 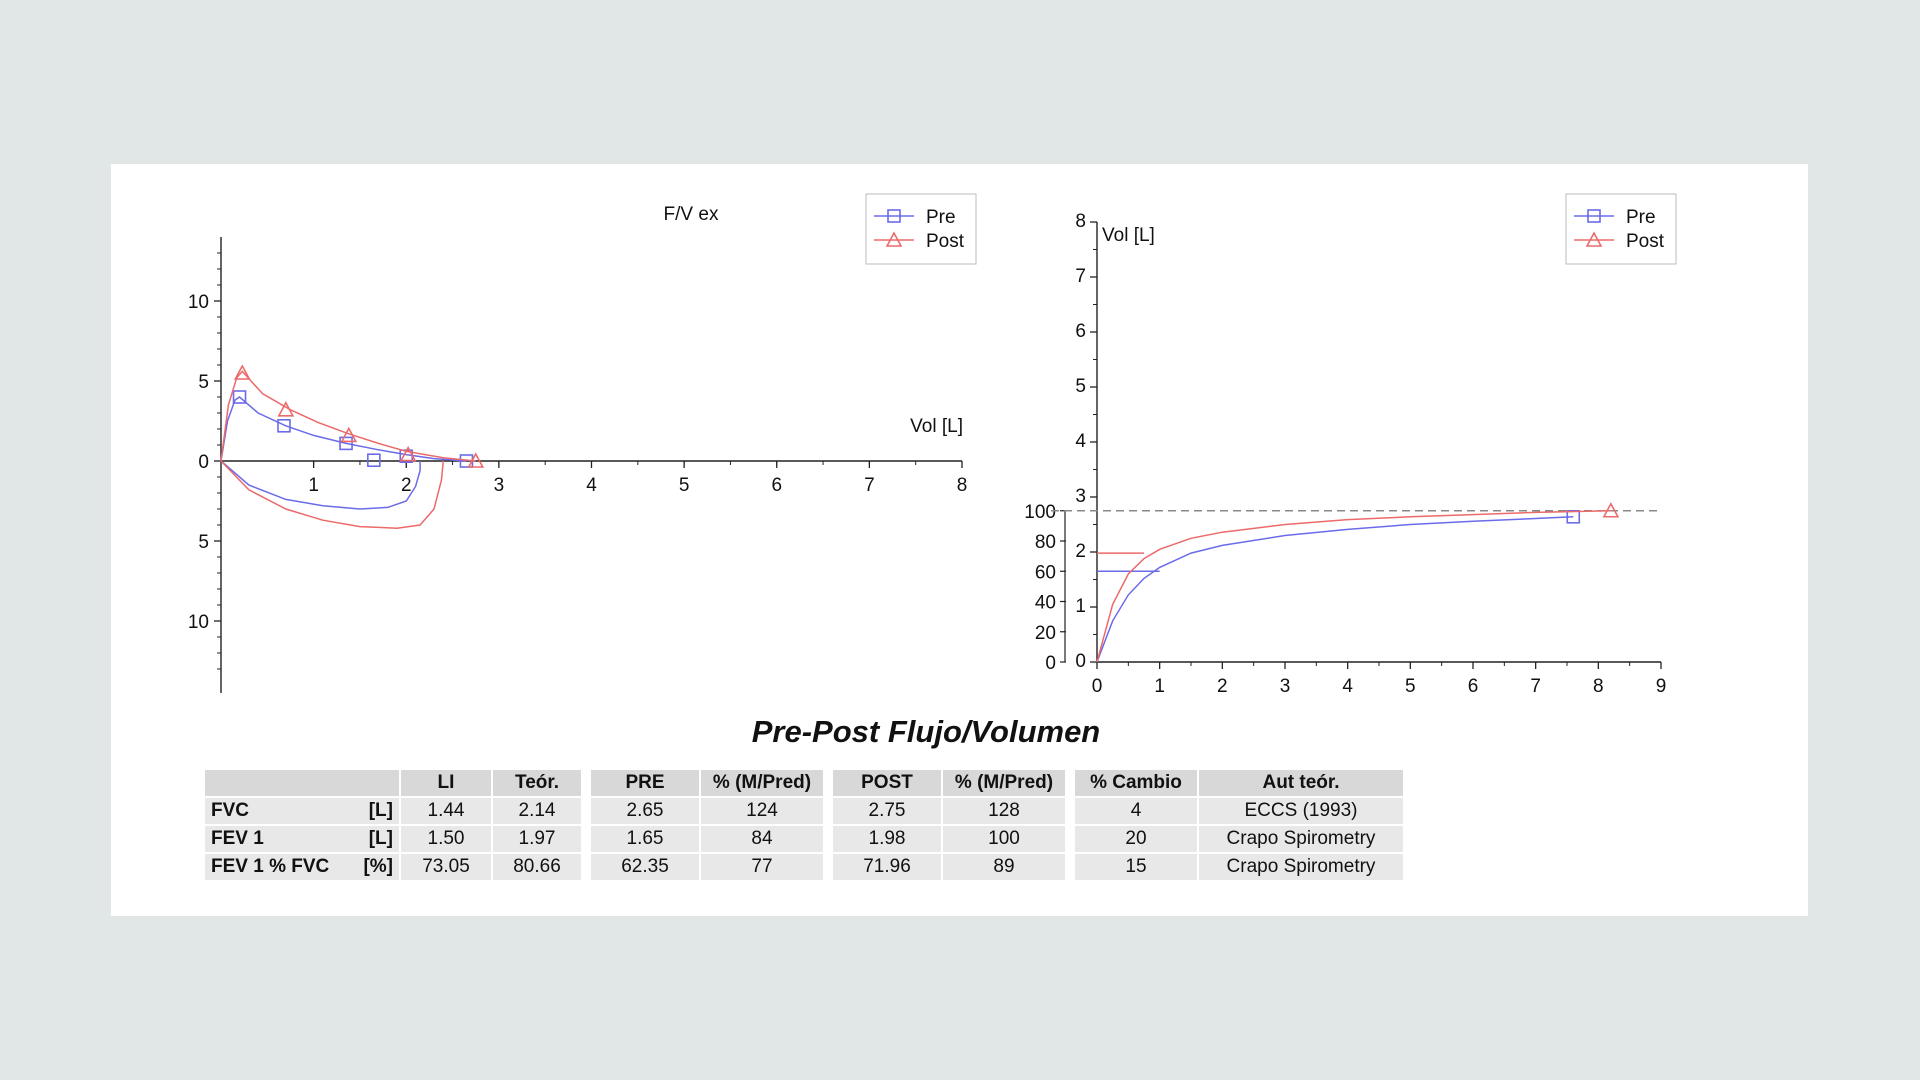 I want to click on cell-post: 71.96, so click(x=887, y=867).